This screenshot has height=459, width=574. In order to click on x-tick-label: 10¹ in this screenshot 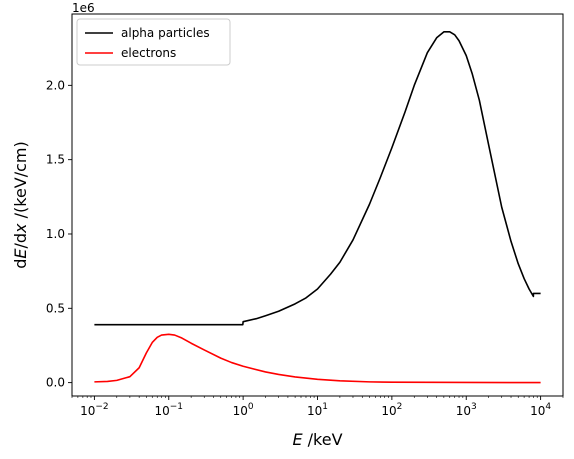, I will do `click(317, 410)`.